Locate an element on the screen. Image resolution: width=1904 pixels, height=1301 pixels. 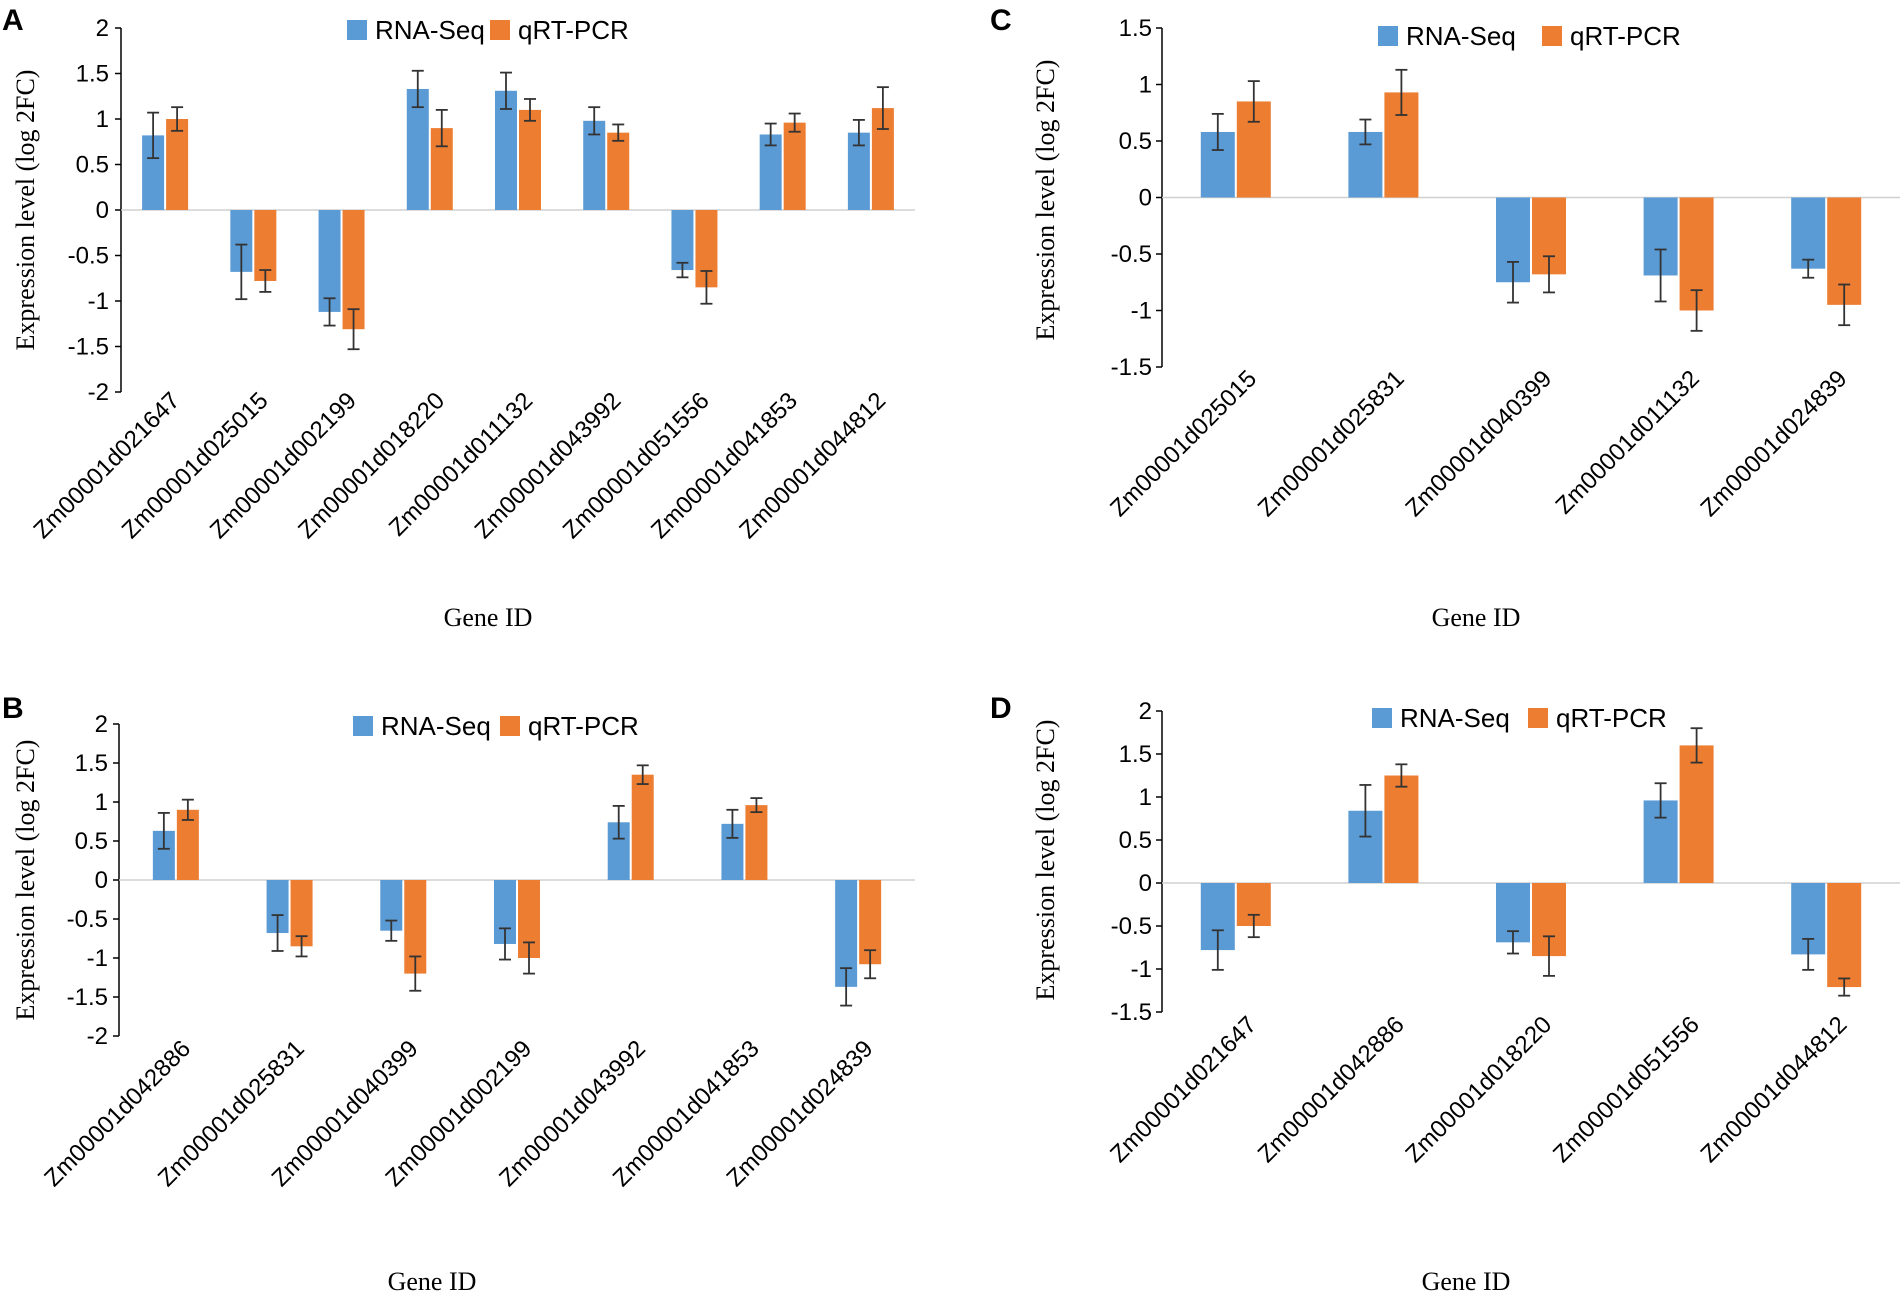
panel-a-y-tick-label: -0.5 is located at coordinates (88, 256).